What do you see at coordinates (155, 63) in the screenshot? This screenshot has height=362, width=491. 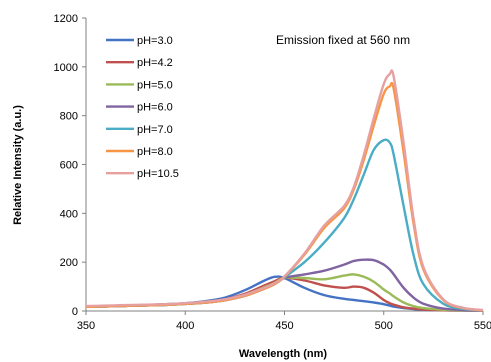 I see `legend-label: pH=4.2` at bounding box center [155, 63].